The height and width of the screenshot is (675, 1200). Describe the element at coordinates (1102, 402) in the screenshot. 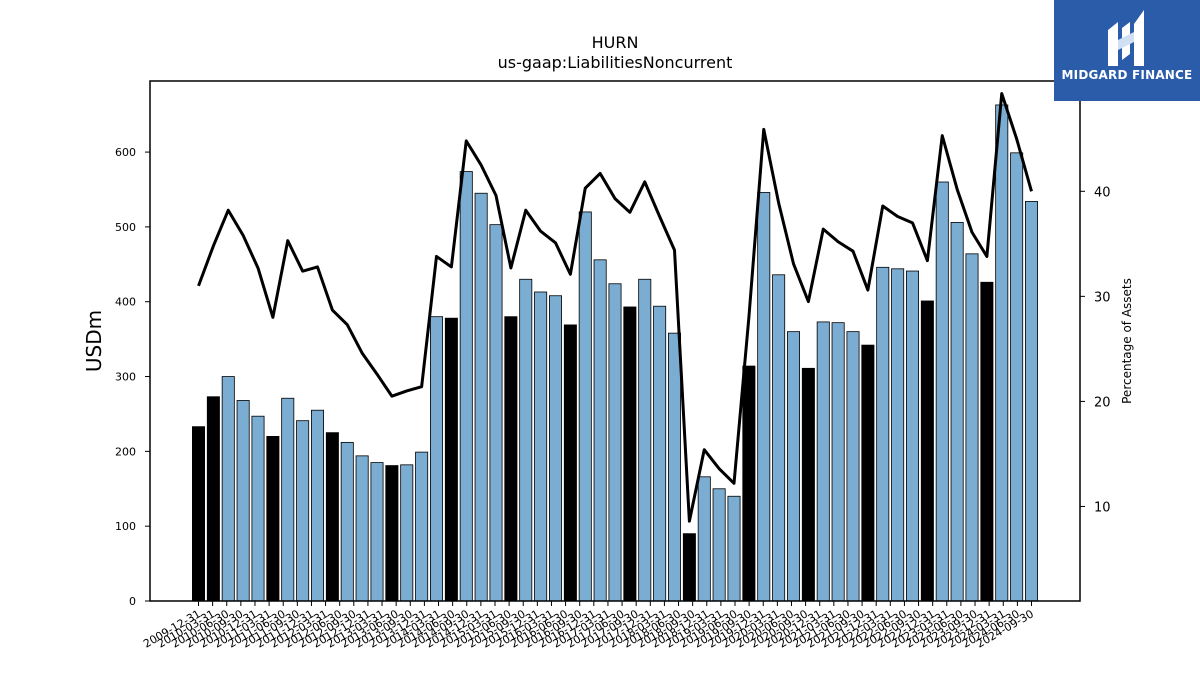

I see `y2-tick-label: 20` at that location.